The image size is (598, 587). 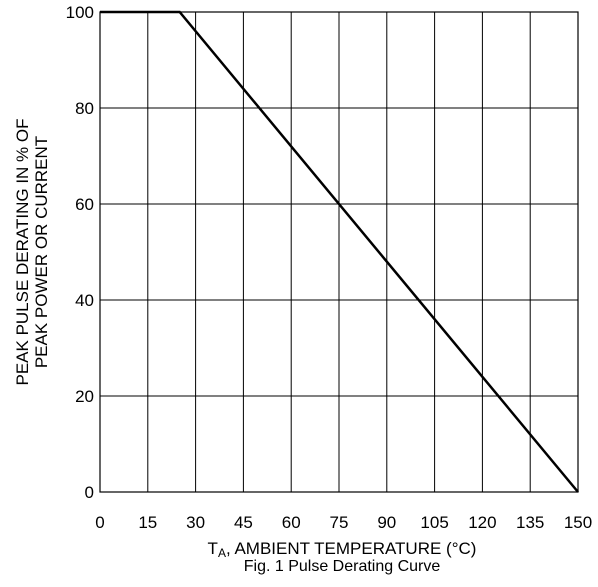 I want to click on x-tick-label: 45, so click(x=243, y=522).